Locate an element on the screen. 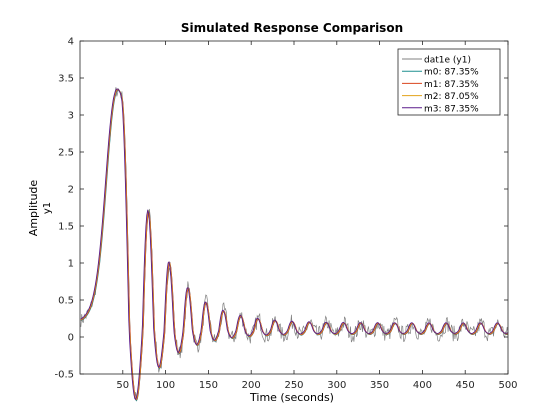  y-tick-label: 1.5 is located at coordinates (66, 227).